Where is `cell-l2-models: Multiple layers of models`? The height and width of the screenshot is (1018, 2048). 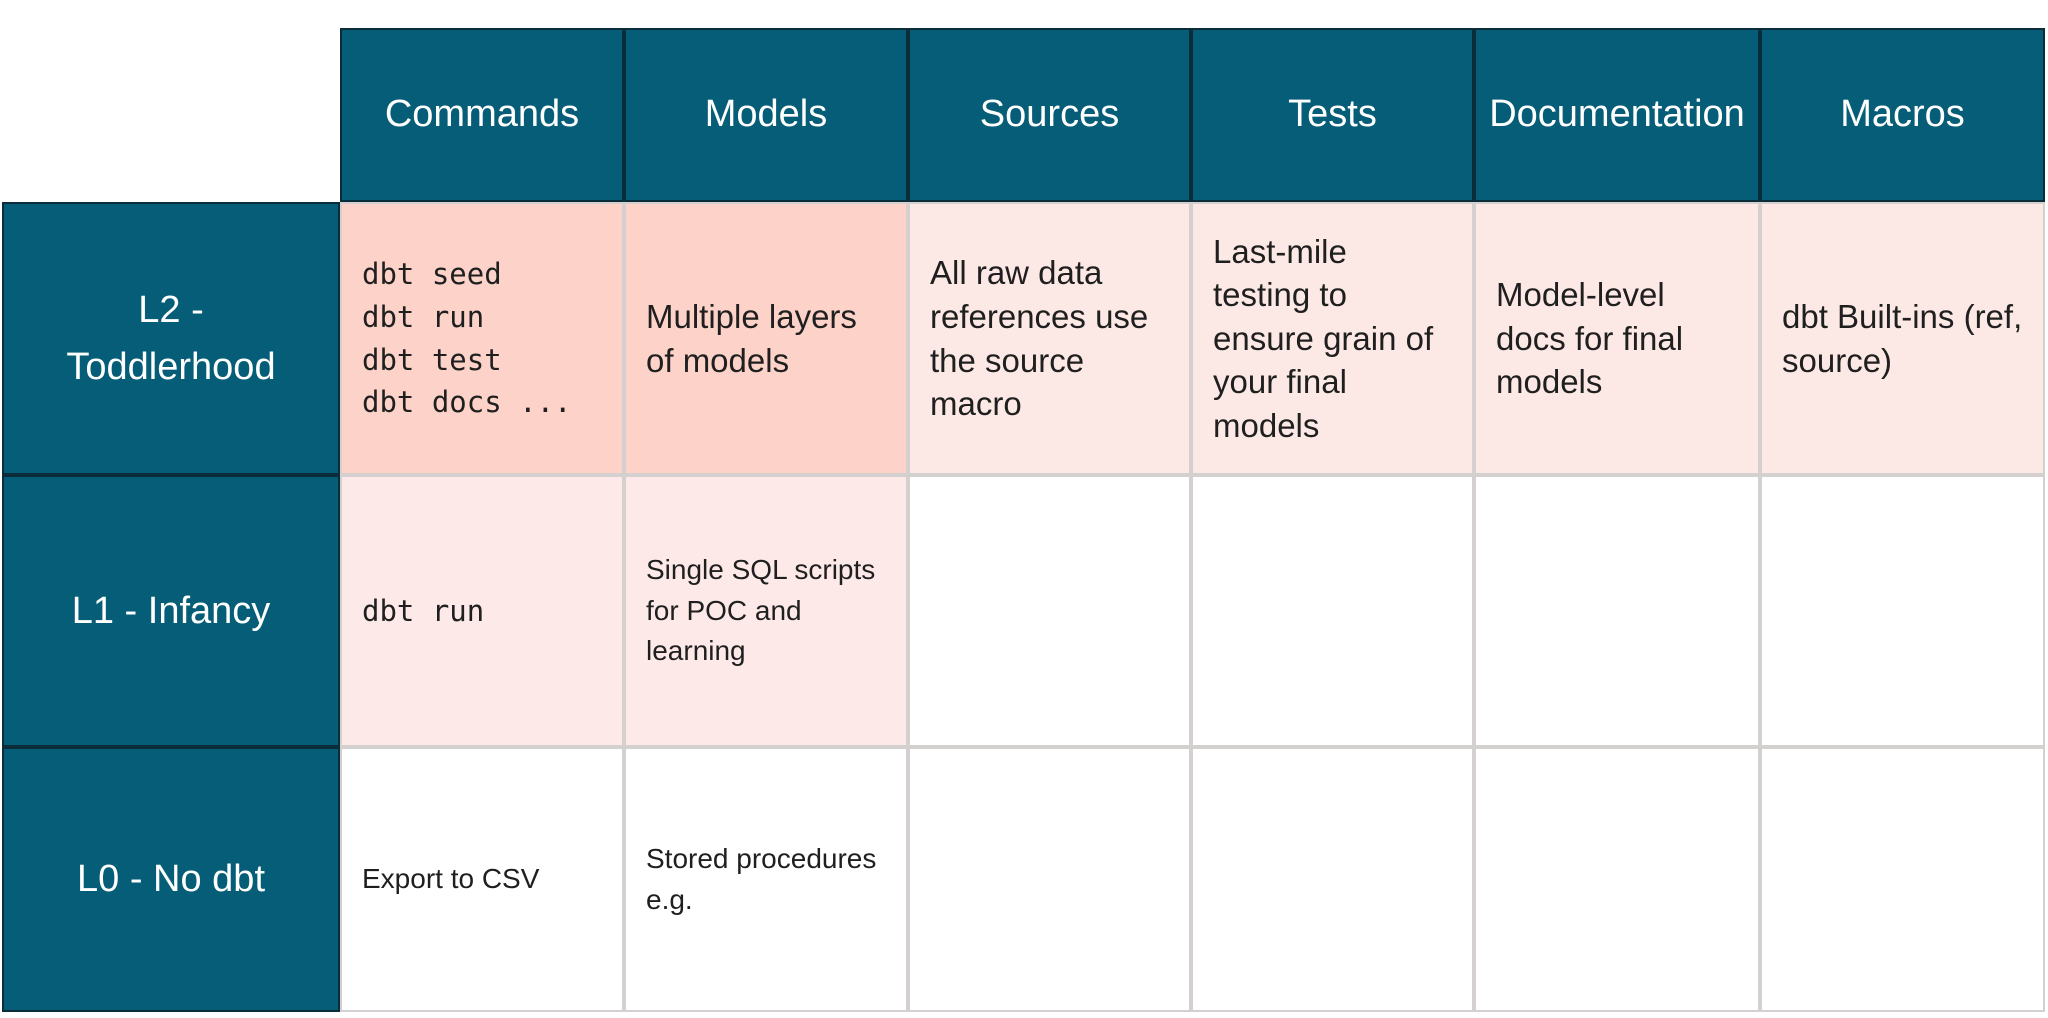
cell-l2-models: Multiple layers of models is located at coordinates (766, 338).